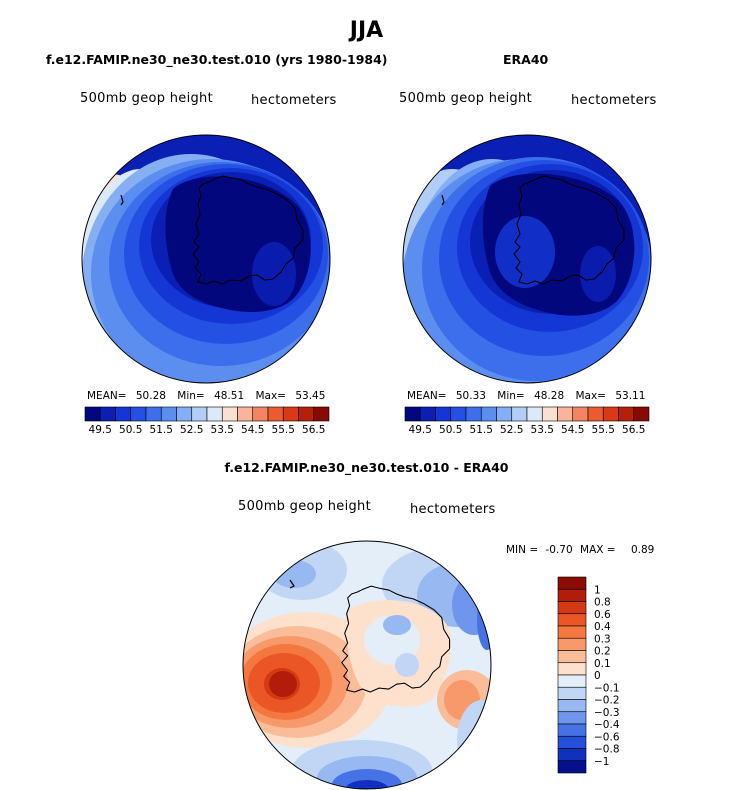 This screenshot has height=790, width=733. What do you see at coordinates (206, 259) in the screenshot?
I see `panel-model-map` at bounding box center [206, 259].